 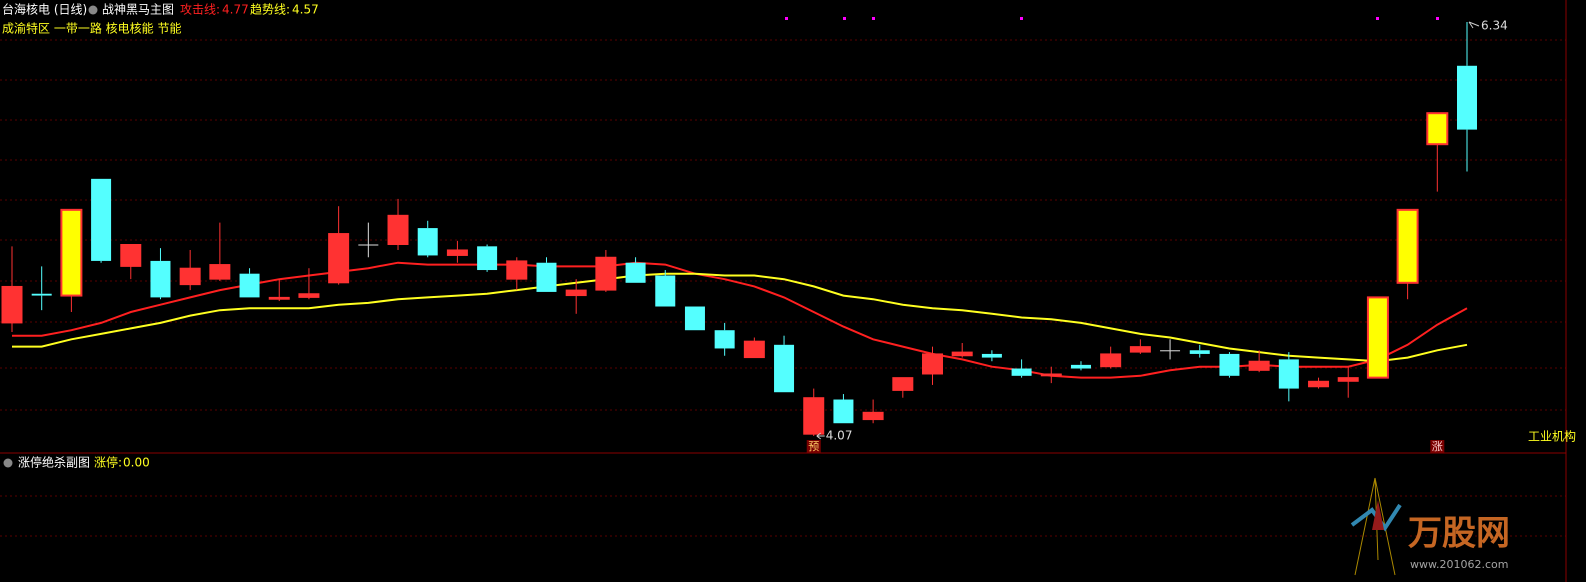 I want to click on legend-value: 4.57, so click(x=305, y=10).